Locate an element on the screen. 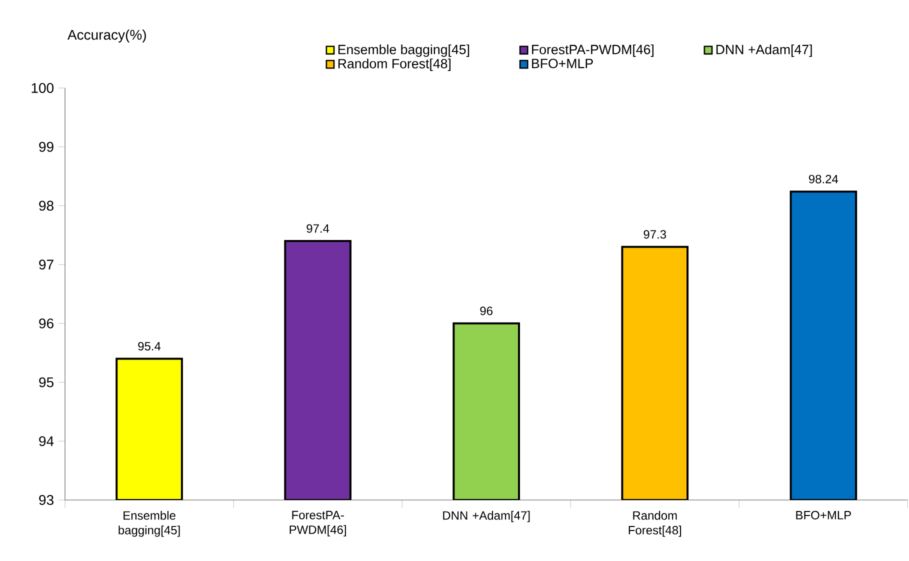 Image resolution: width=909 pixels, height=561 pixels. y-tick-label: 99 is located at coordinates (46, 147).